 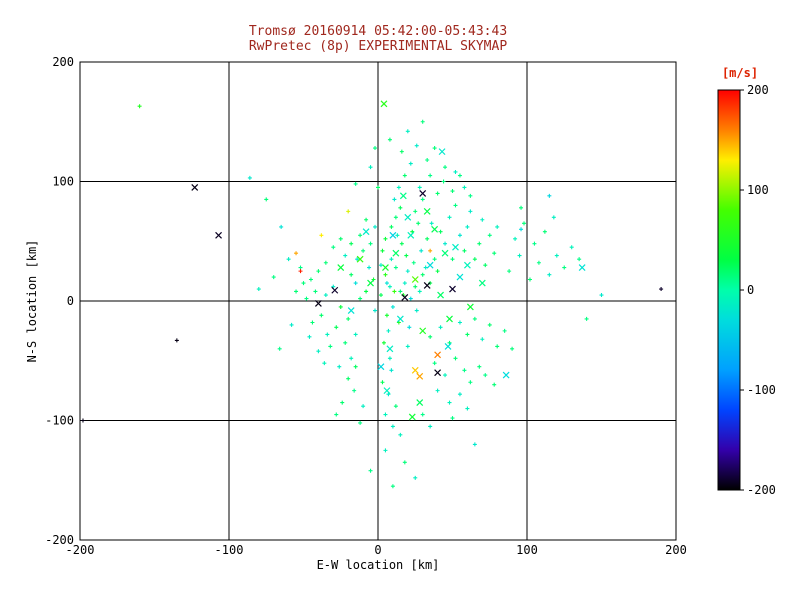 I want to click on colorbar-unit-label: [m/s], so click(x=740, y=73).